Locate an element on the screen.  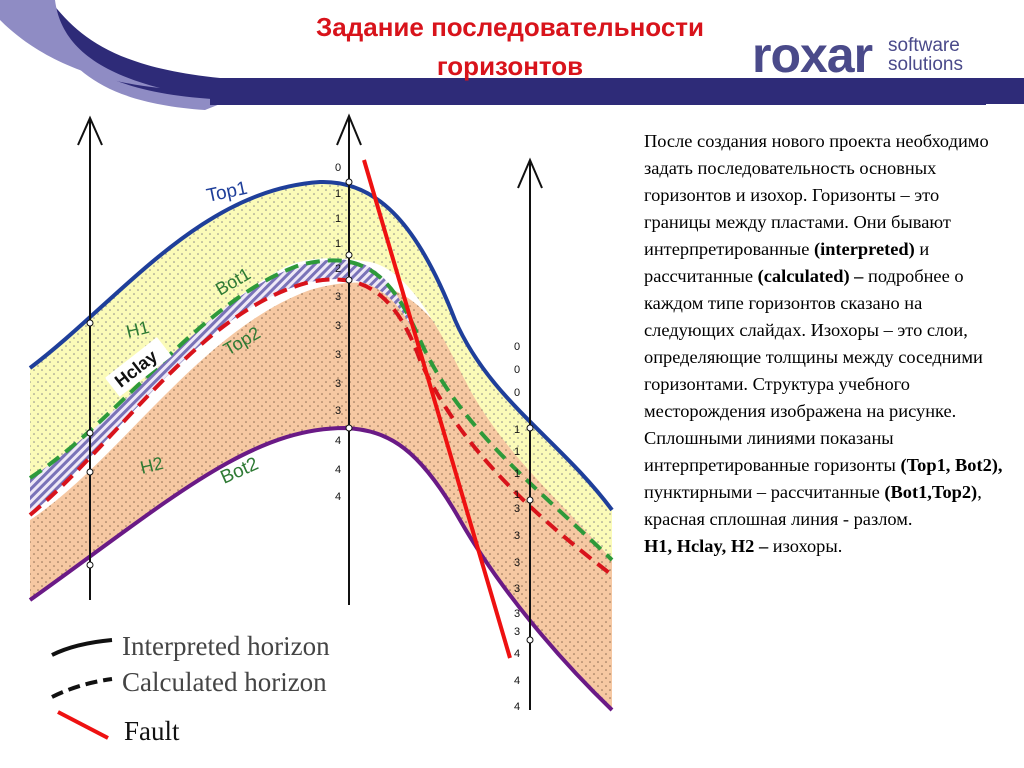
legend-fault-label: Fault is located at coordinates (152, 731).